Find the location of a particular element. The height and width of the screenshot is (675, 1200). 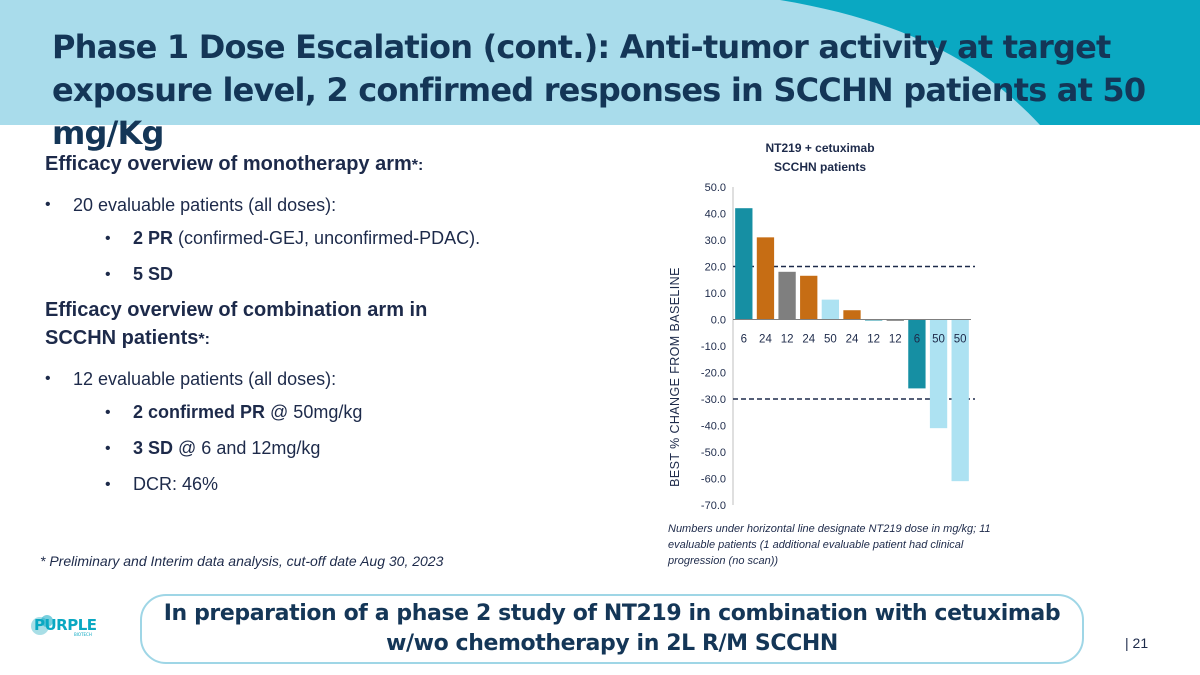

logo-text: PURPLE is located at coordinates (65, 625).